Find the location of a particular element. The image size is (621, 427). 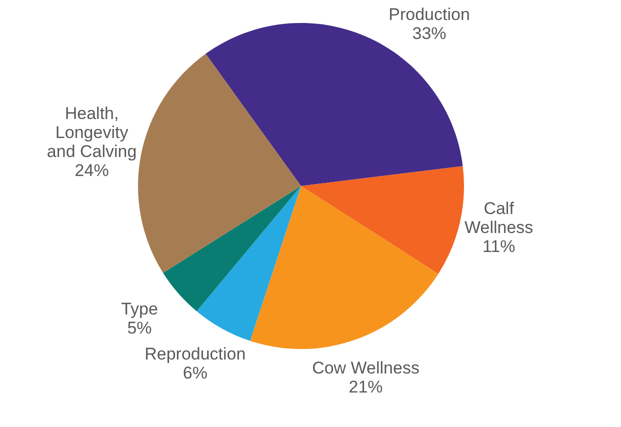

data-label: 5% is located at coordinates (139, 328).